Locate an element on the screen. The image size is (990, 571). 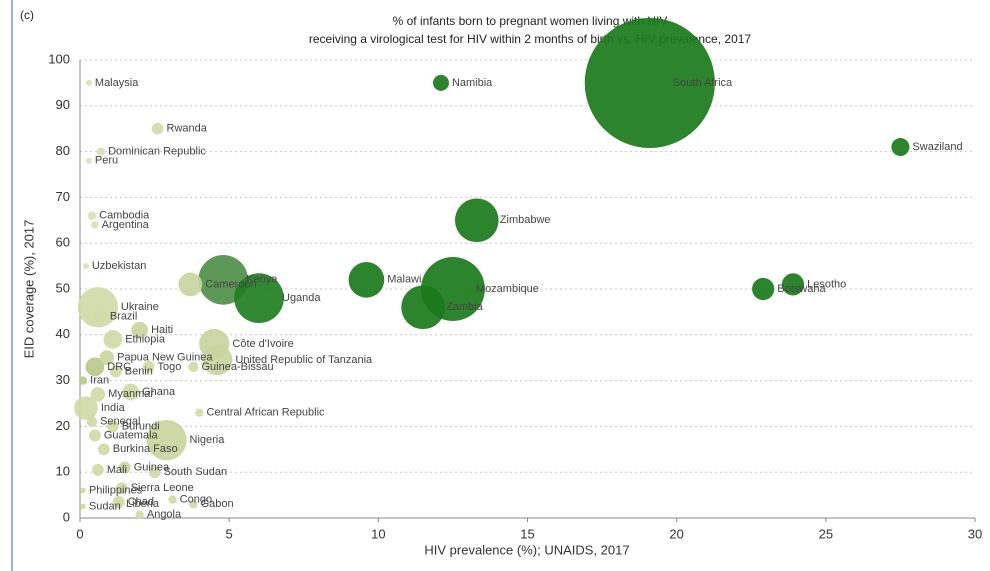
point-label: Angola is located at coordinates (164, 515).